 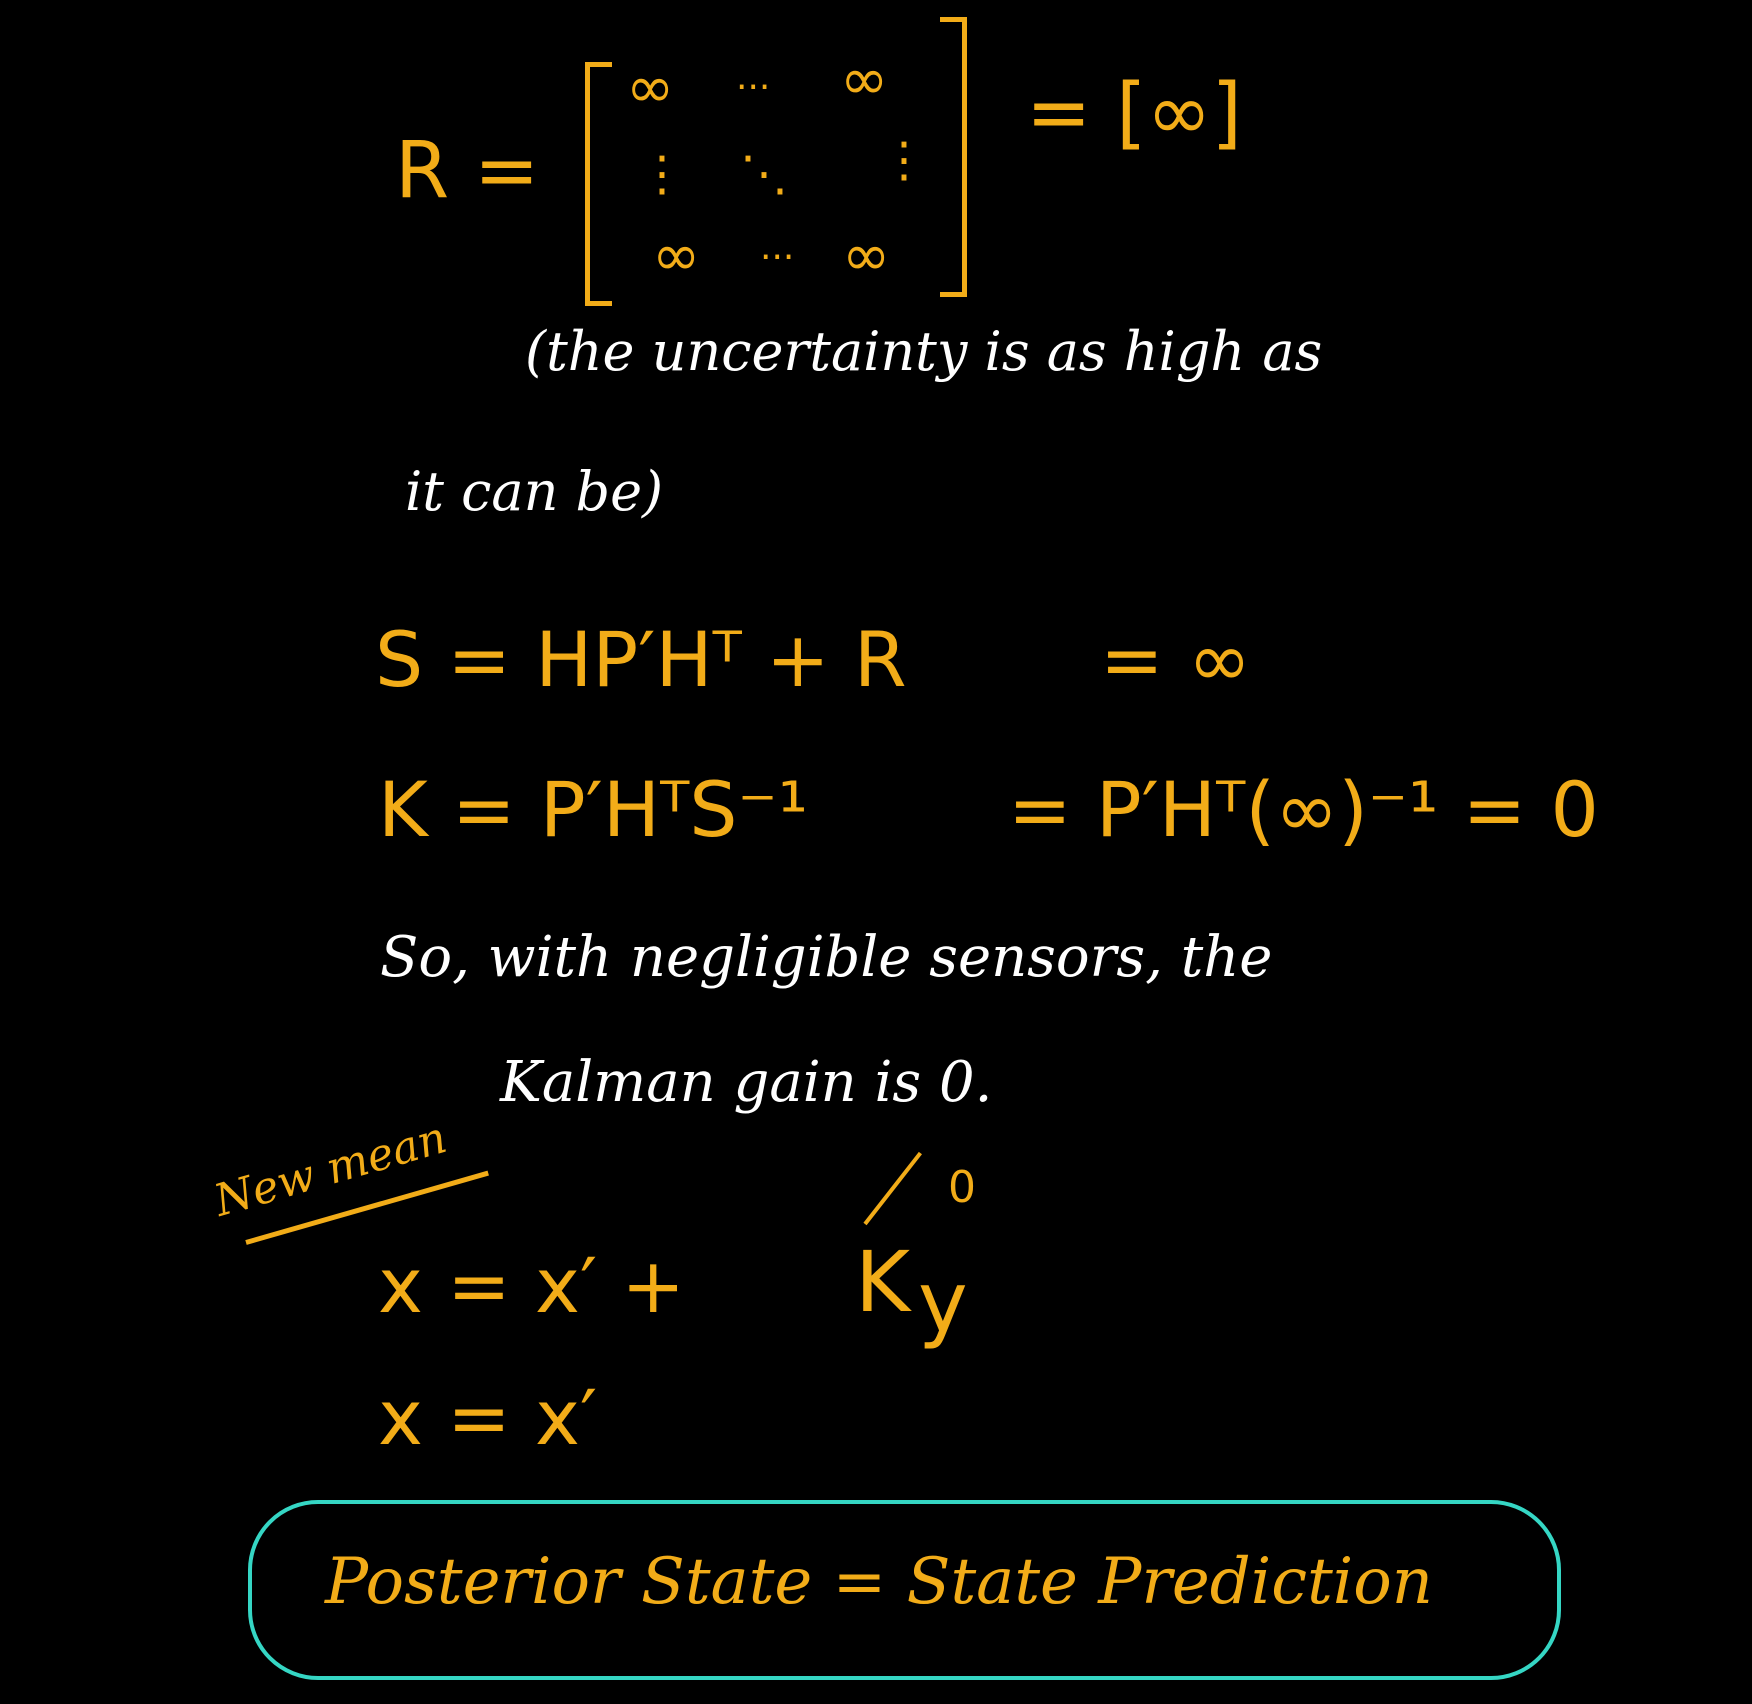 What do you see at coordinates (1134, 113) in the screenshot?
I see `r-equation-rhs: = [∞]` at bounding box center [1134, 113].